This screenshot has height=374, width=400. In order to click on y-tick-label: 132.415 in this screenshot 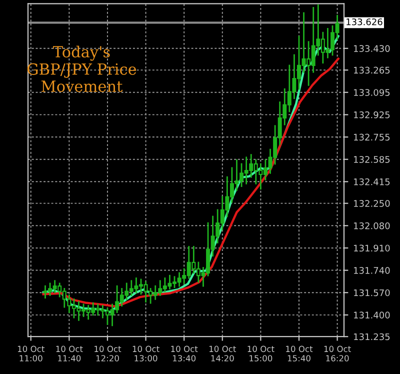, I will do `click(372, 182)`.